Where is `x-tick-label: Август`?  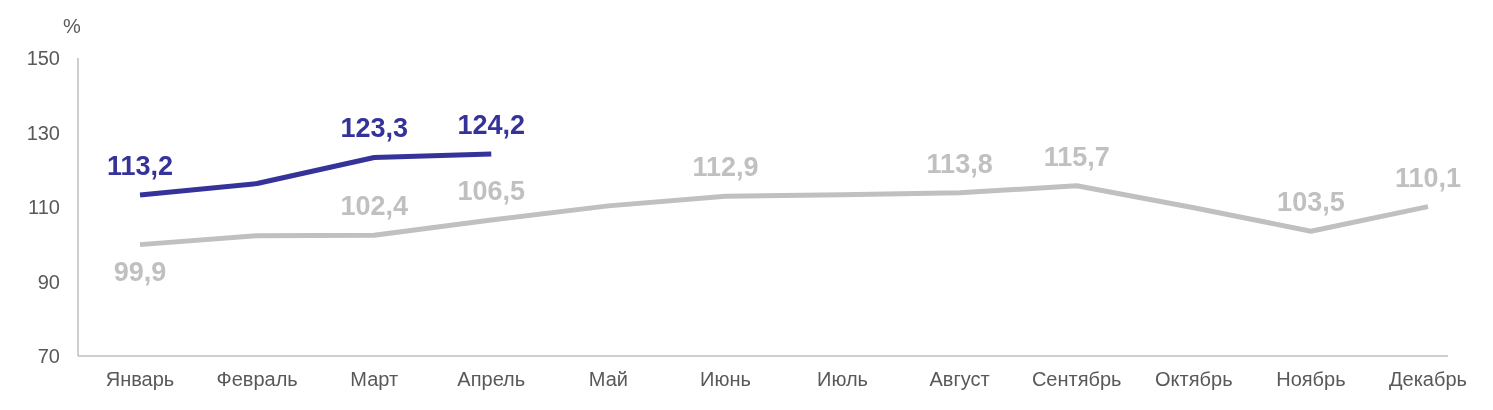 x-tick-label: Август is located at coordinates (959, 379).